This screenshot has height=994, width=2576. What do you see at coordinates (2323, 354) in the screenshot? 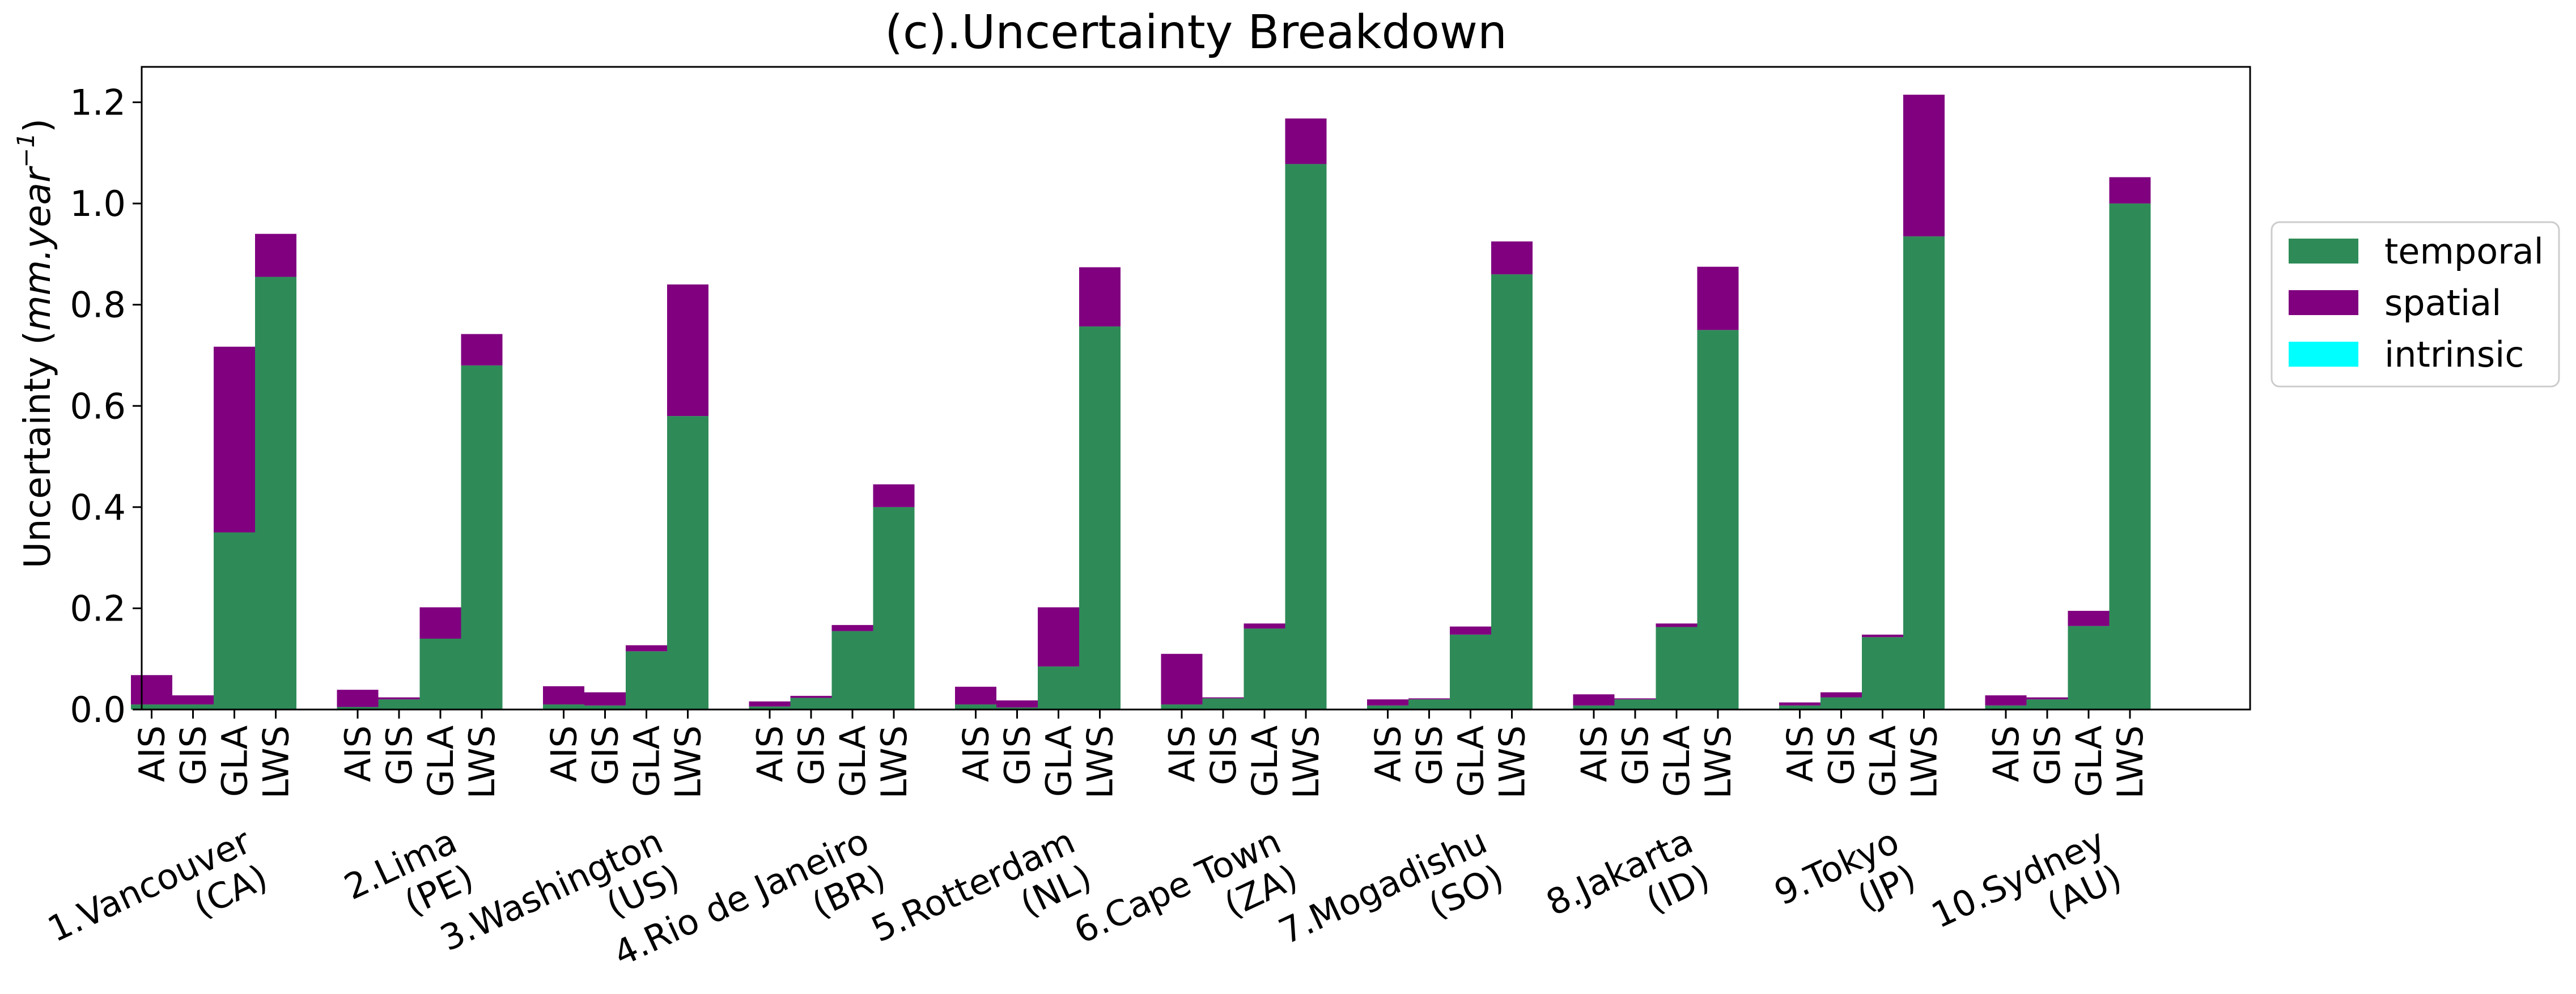
I see `legend-swatch-intrinsic` at bounding box center [2323, 354].